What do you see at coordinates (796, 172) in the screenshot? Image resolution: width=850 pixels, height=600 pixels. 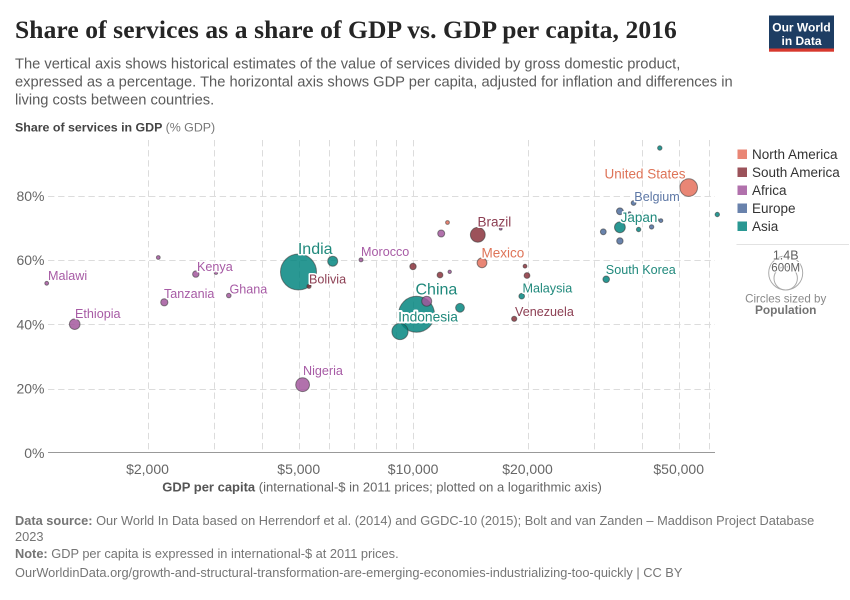 I see `svg-text: South America` at bounding box center [796, 172].